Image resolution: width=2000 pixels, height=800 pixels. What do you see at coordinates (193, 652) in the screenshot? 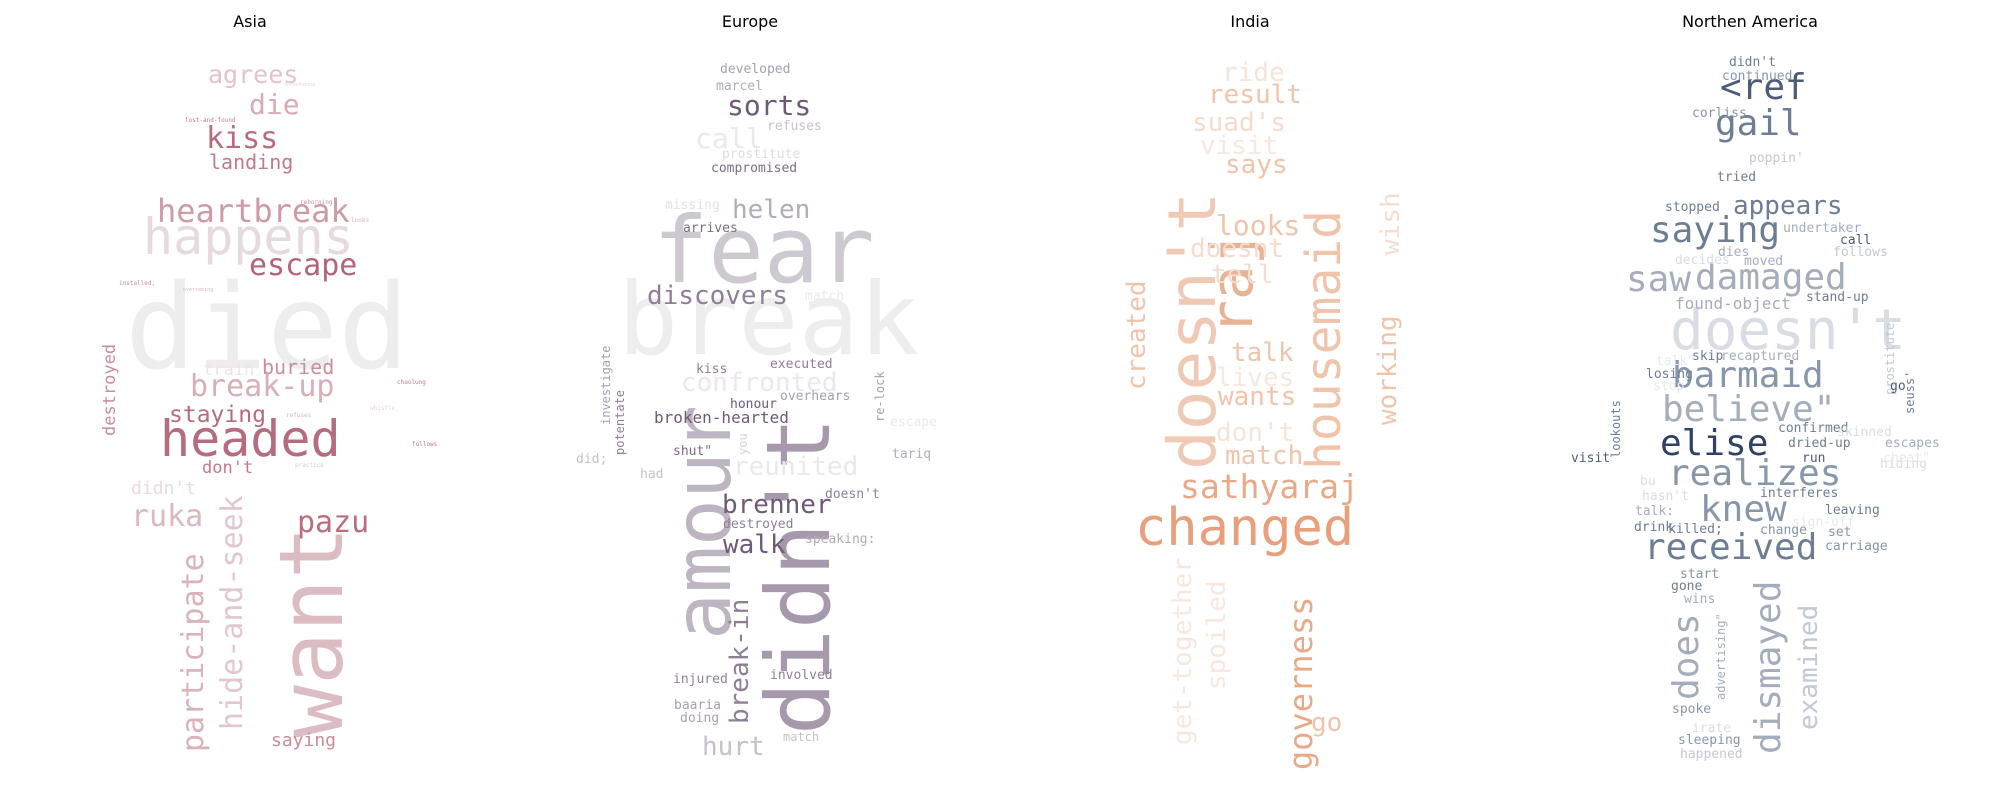
I see `word: participate` at bounding box center [193, 652].